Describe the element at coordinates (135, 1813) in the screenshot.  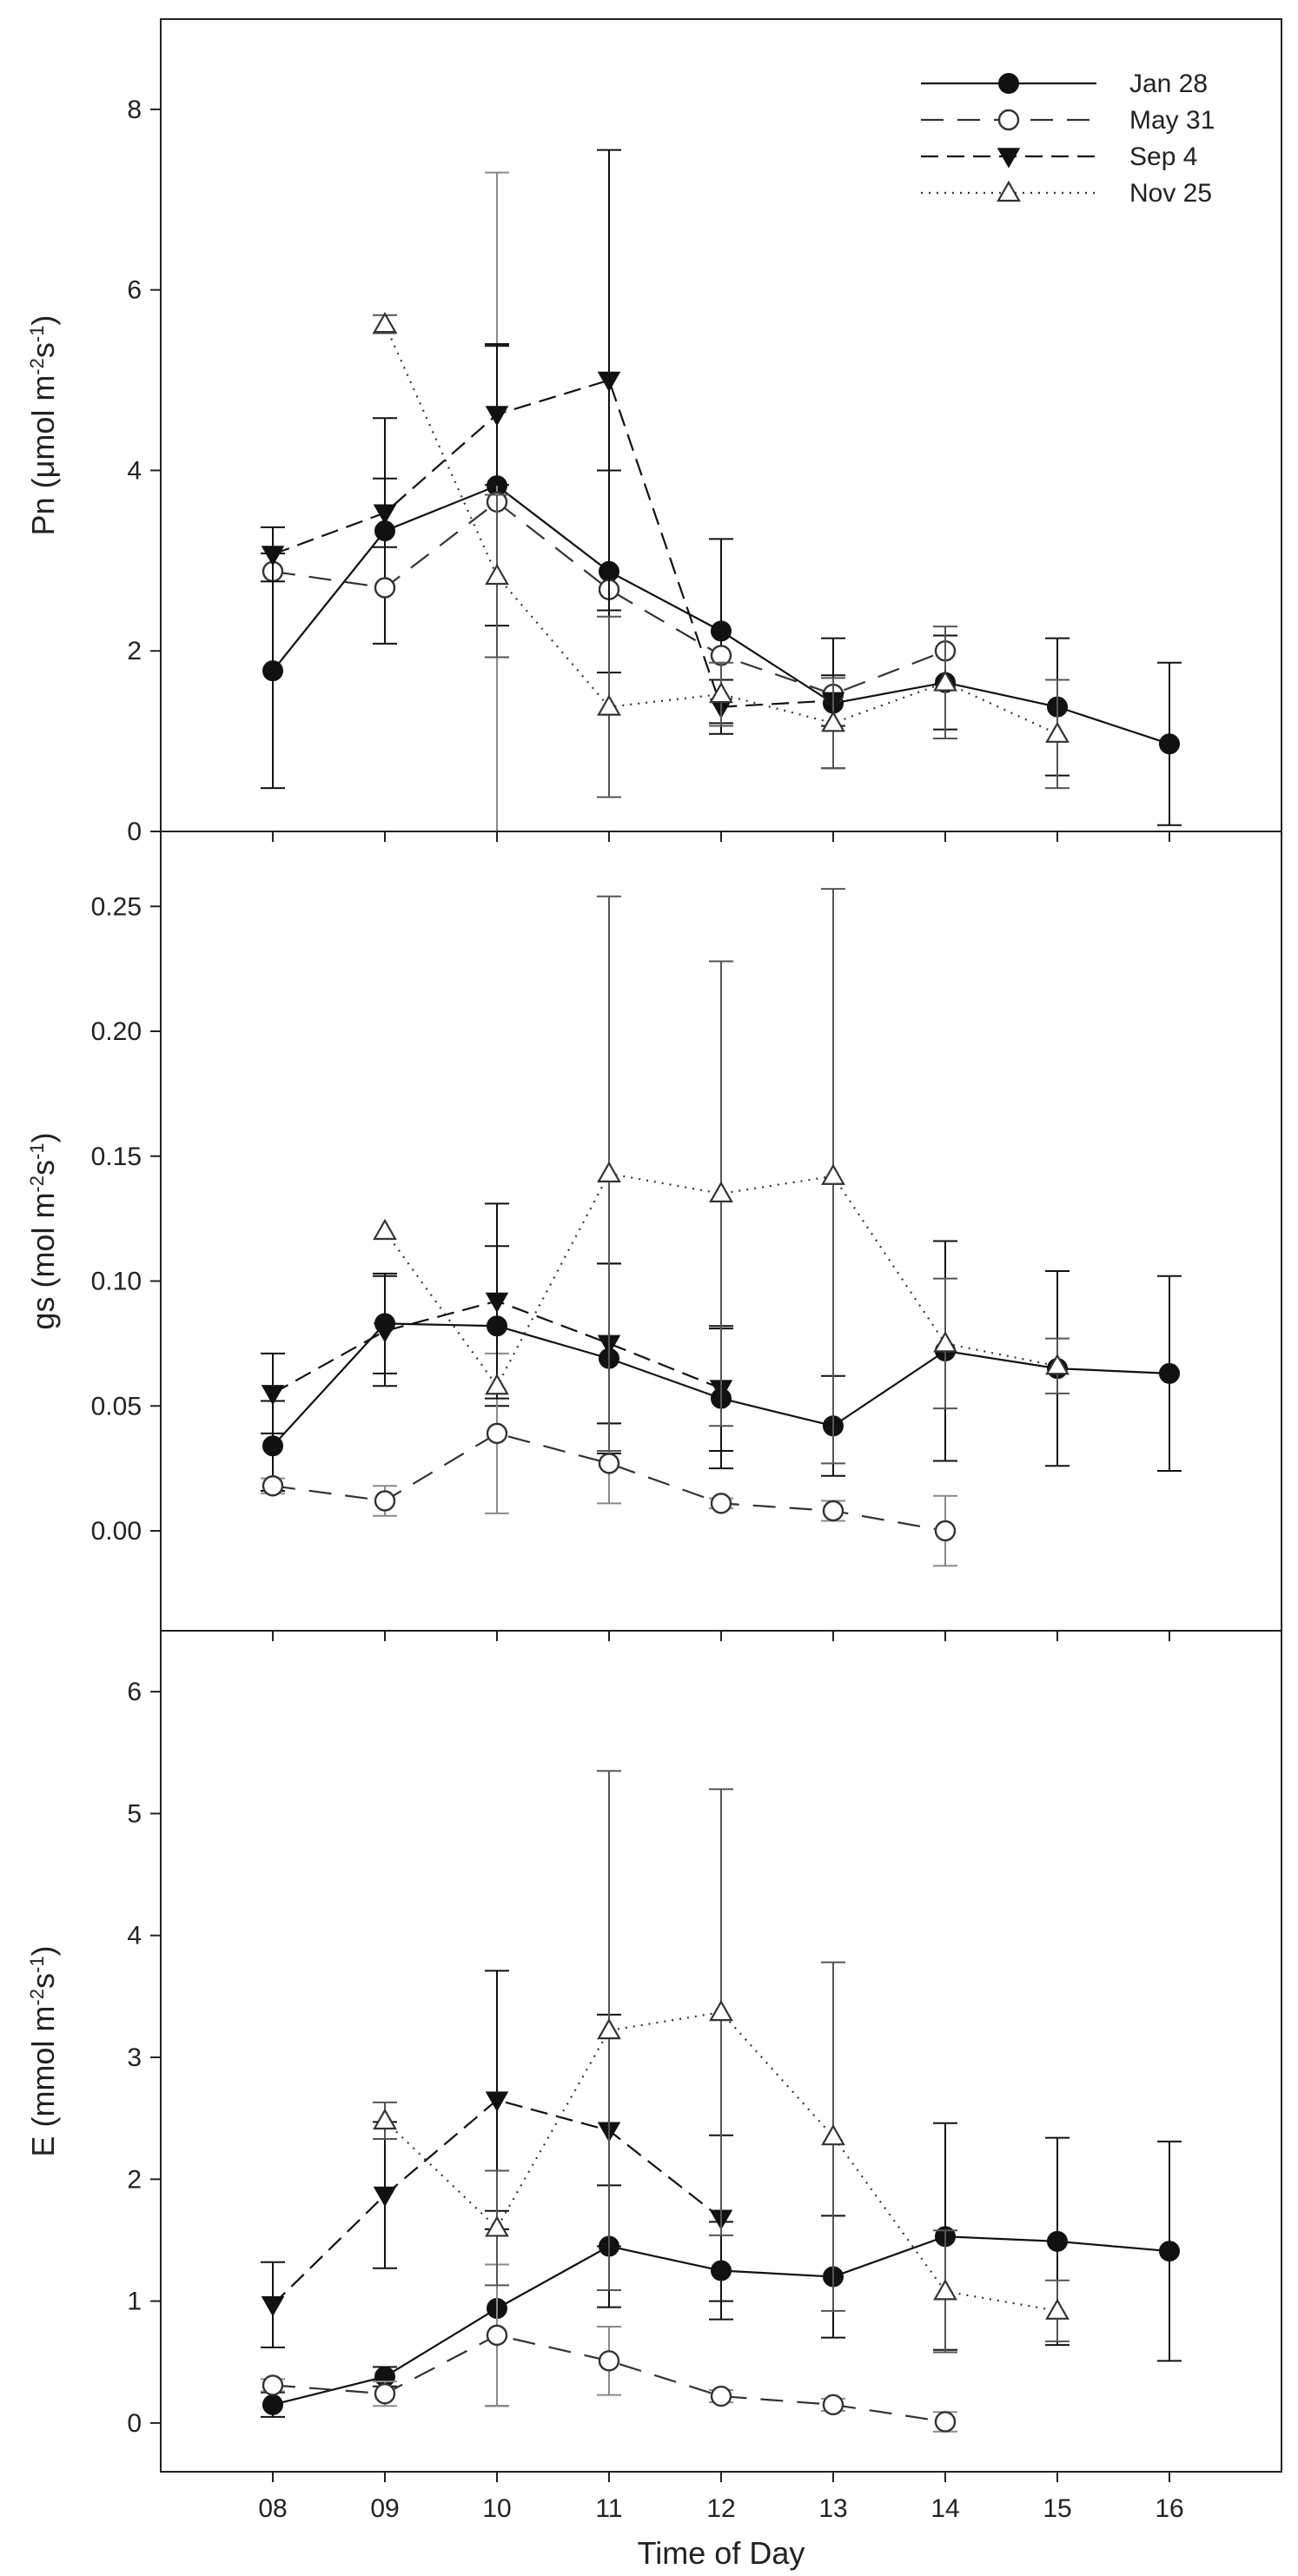
I see `y-tick-label-bottom: 5` at that location.